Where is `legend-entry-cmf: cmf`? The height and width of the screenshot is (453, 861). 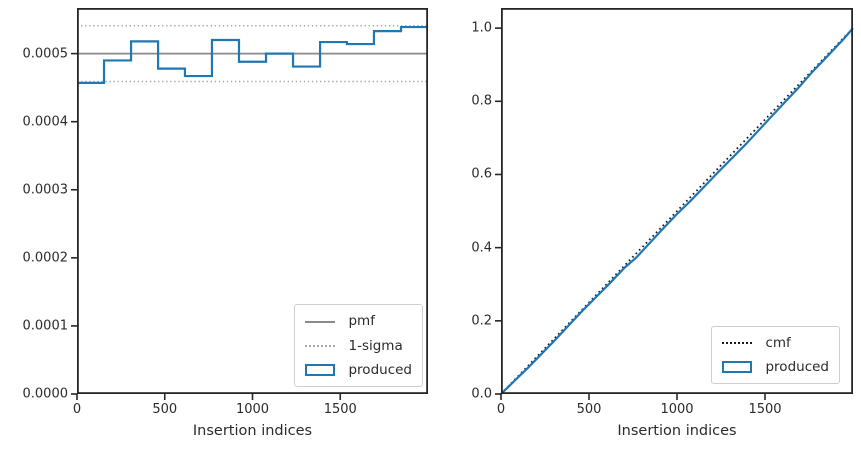 legend-entry-cmf: cmf is located at coordinates (775, 343).